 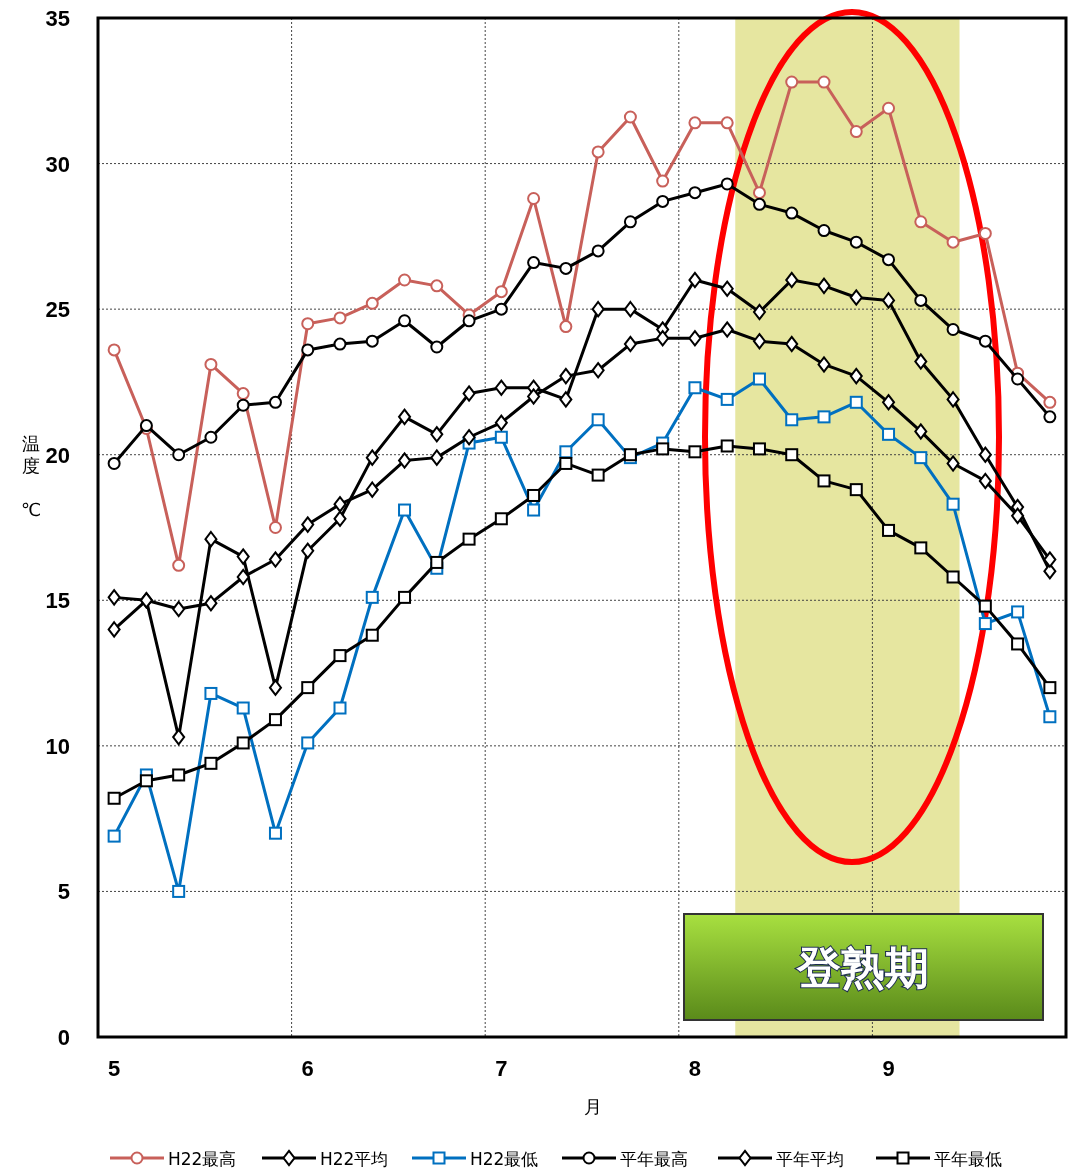 I want to click on legend-label: 平年平均, so click(x=810, y=1159).